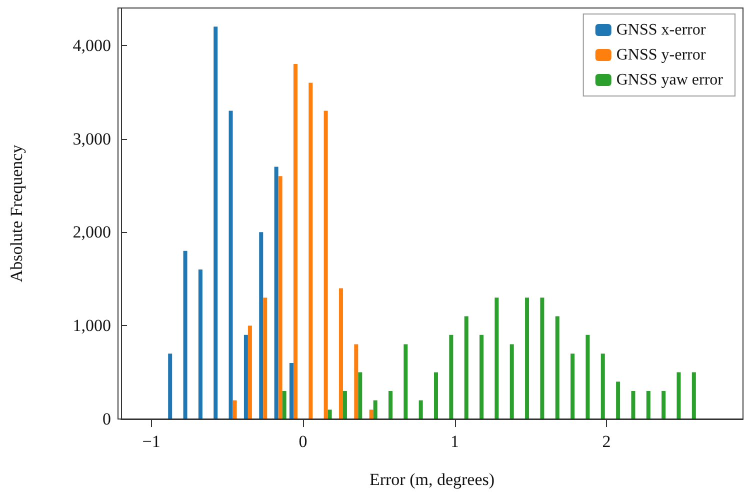  I want to click on y-tick-label: 2,000, so click(91, 232).